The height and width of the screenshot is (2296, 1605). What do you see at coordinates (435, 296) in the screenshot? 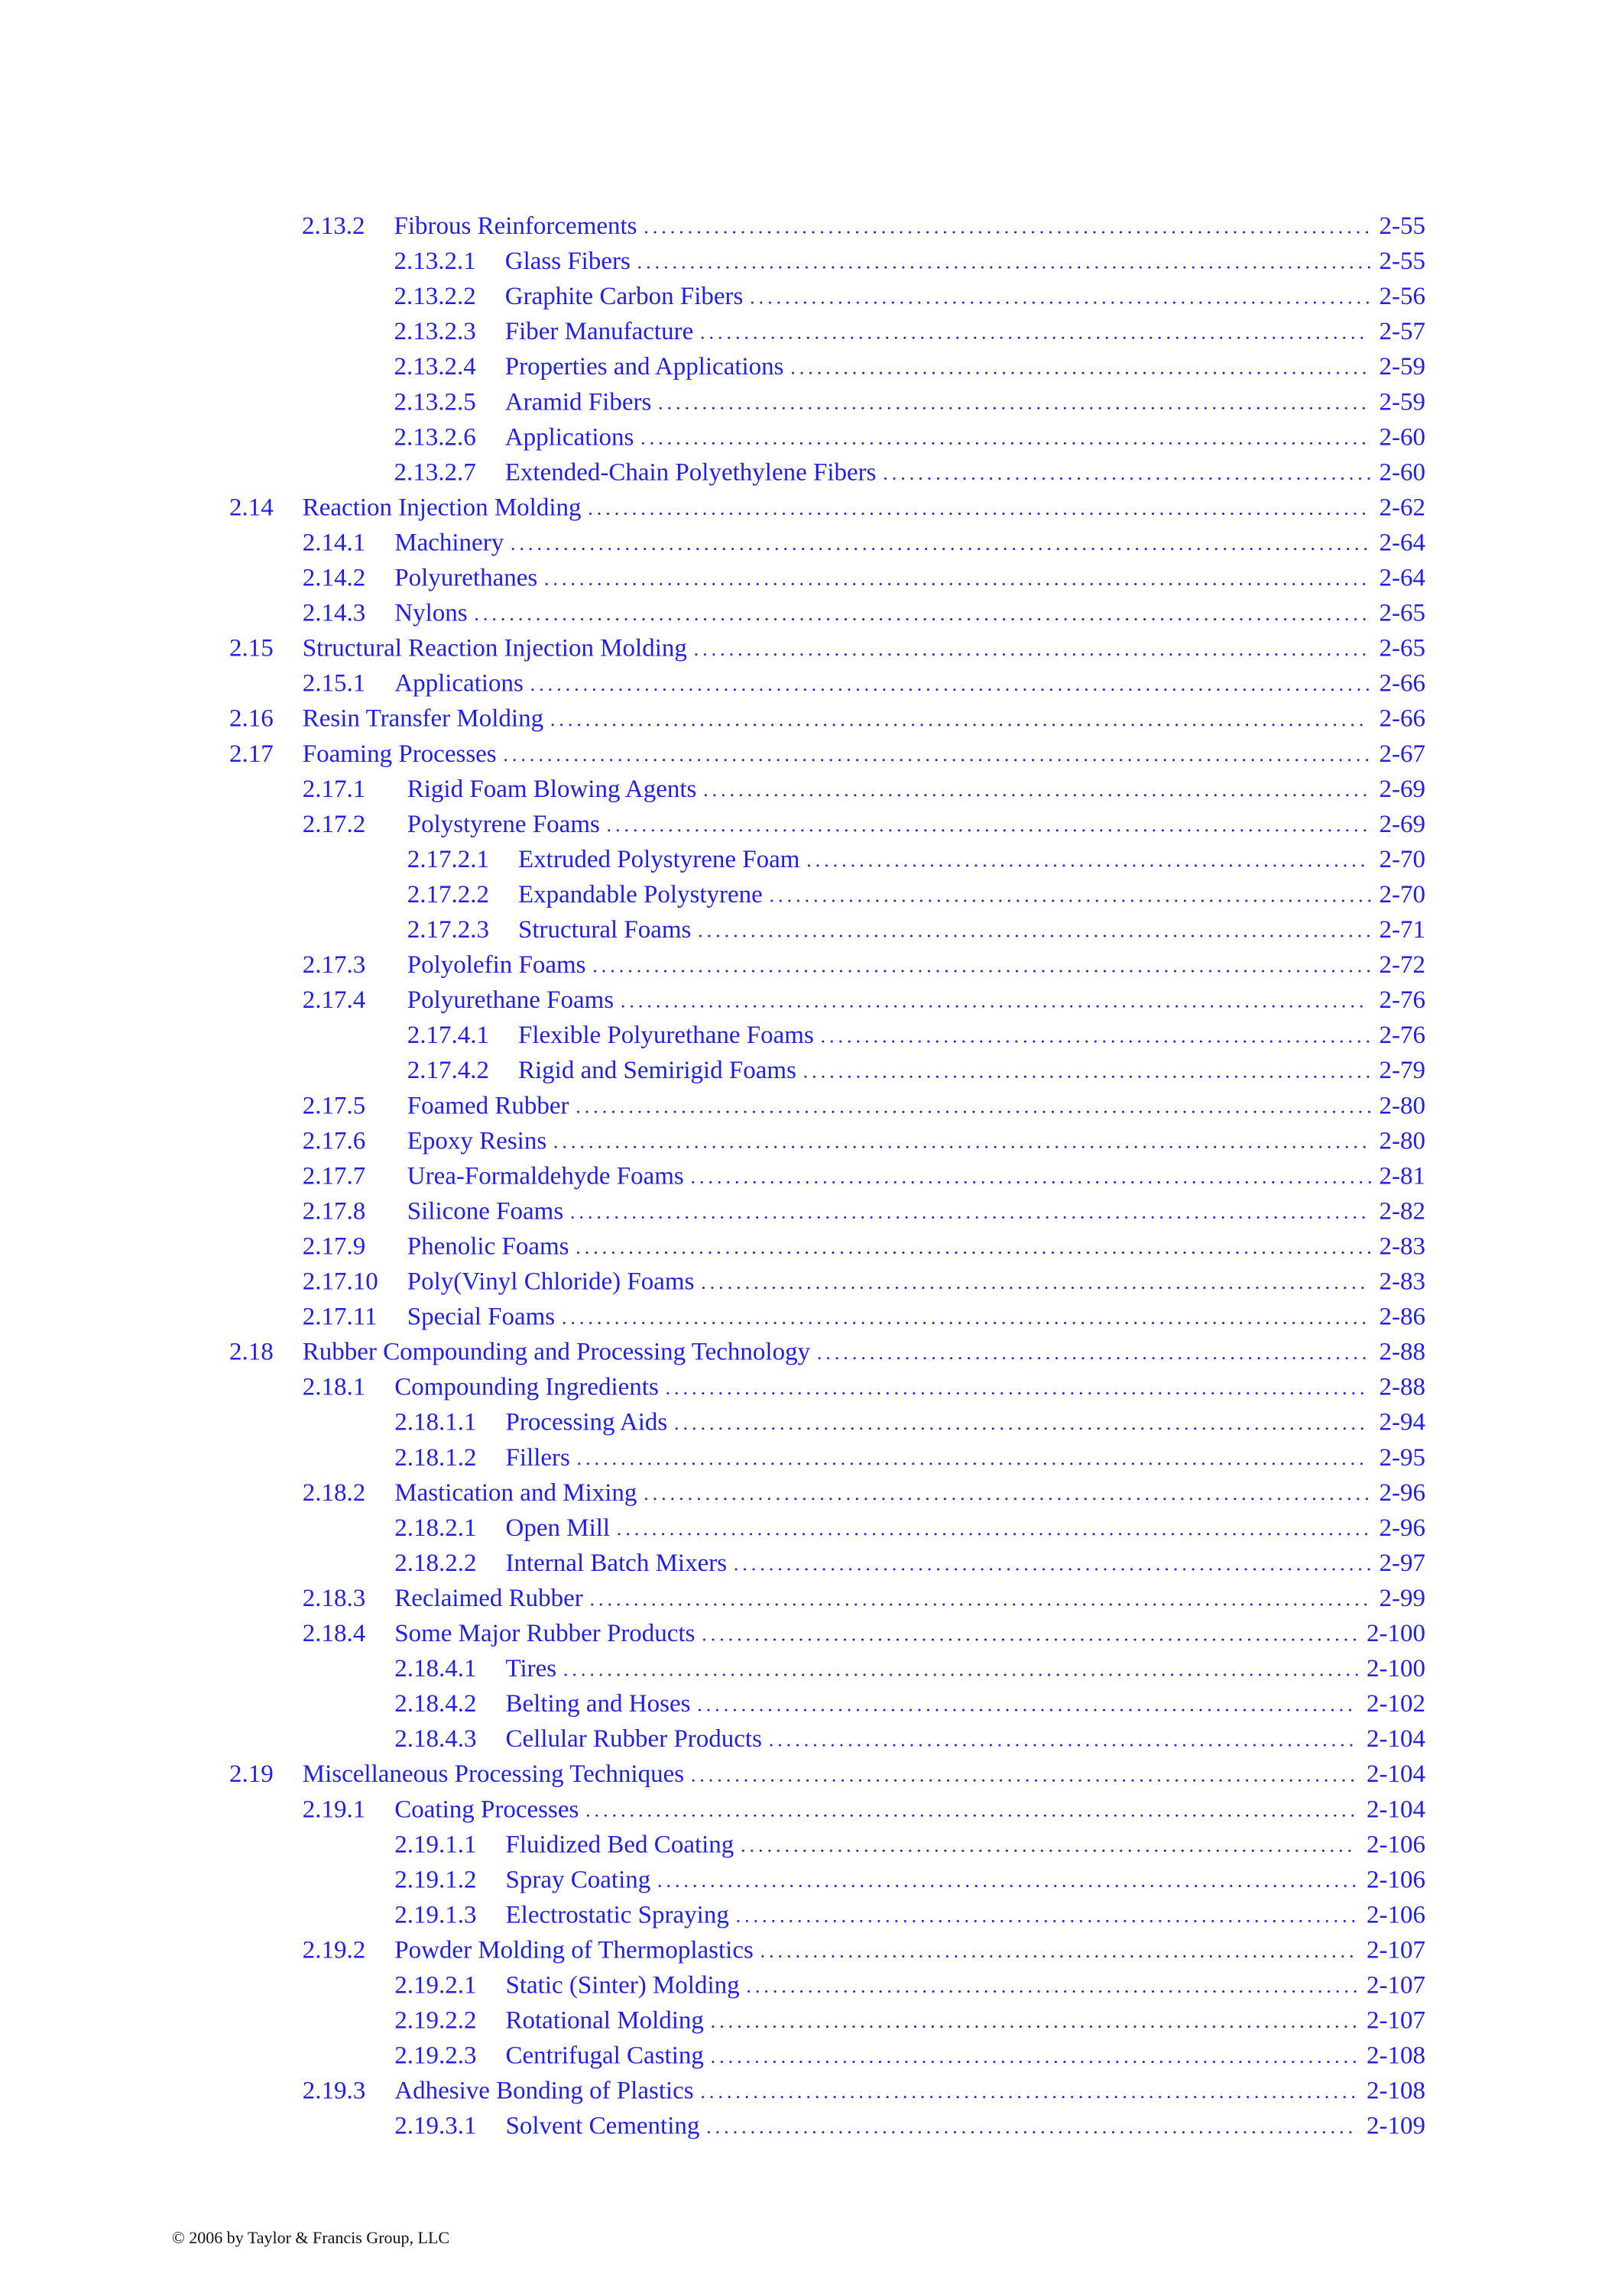
I see `section-number: 2.13.2.2` at bounding box center [435, 296].